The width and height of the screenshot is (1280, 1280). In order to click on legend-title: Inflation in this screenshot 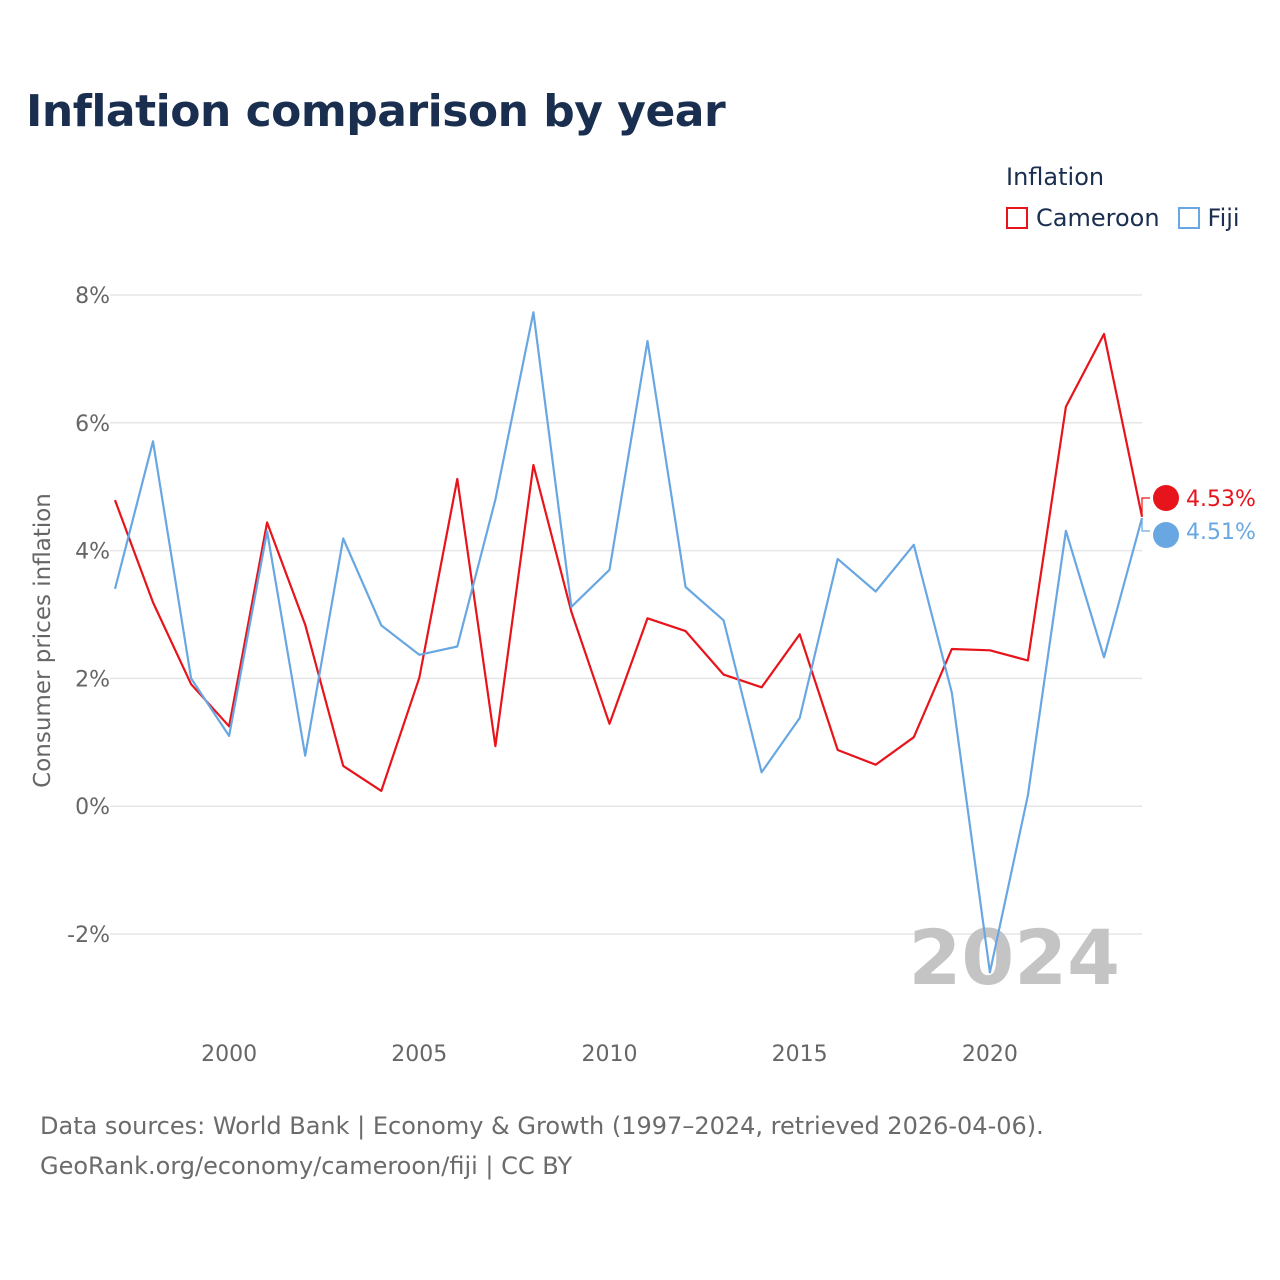, I will do `click(1055, 177)`.